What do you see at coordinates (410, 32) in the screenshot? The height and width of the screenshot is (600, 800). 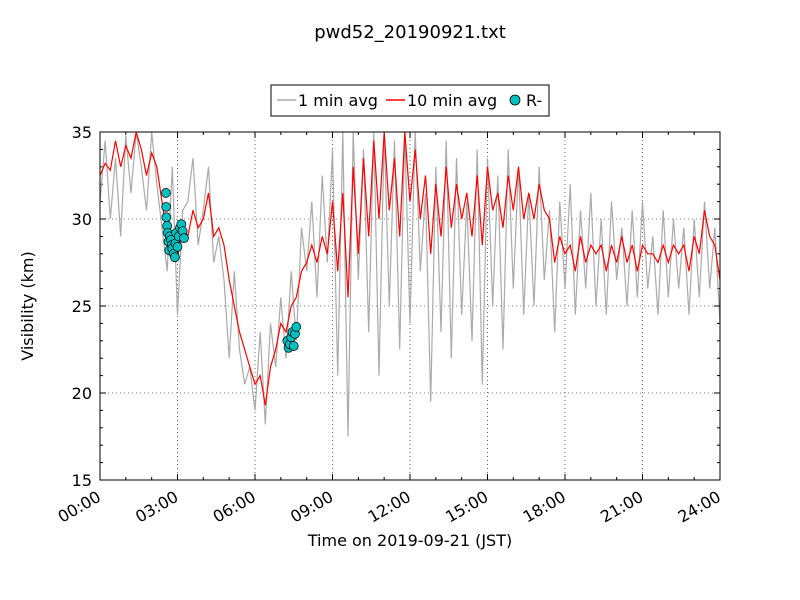 I see `chart-title: pwd52_20190921.txt` at bounding box center [410, 32].